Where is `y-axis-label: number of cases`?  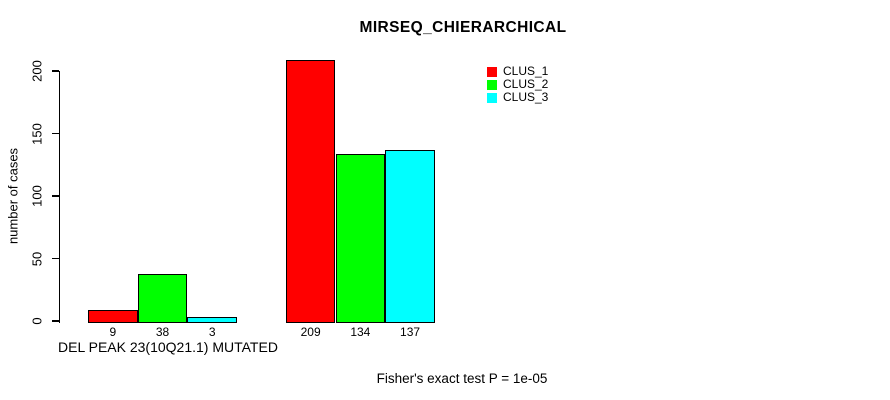
y-axis-label: number of cases is located at coordinates (13, 196).